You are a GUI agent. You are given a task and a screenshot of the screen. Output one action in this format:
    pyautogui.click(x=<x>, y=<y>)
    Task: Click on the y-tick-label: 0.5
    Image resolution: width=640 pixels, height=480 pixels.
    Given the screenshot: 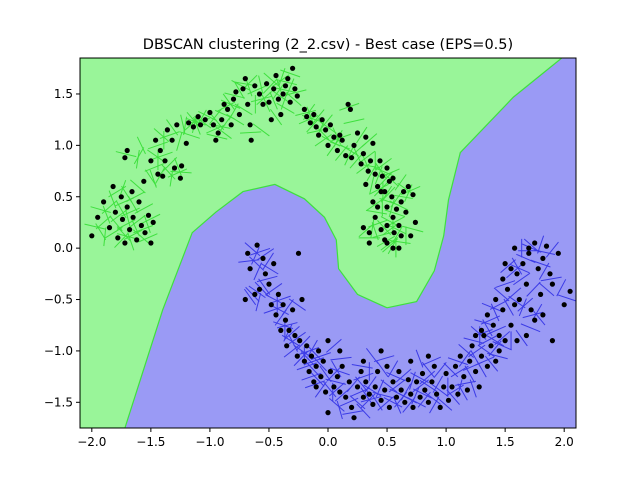 What is the action you would take?
    pyautogui.click(x=63, y=197)
    